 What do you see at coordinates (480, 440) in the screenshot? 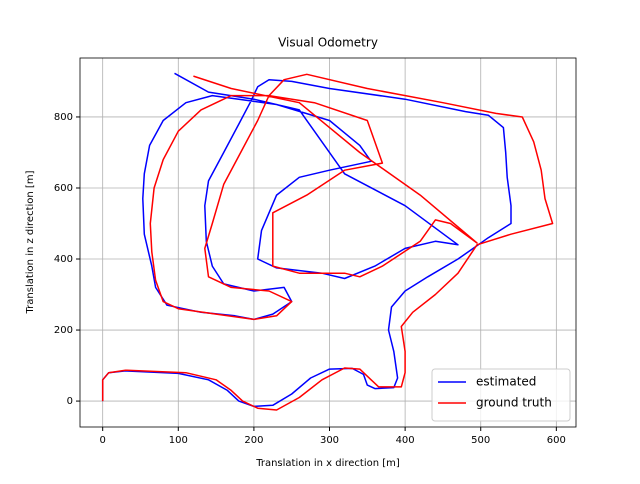
I see `x-tick-label: 500` at bounding box center [480, 440].